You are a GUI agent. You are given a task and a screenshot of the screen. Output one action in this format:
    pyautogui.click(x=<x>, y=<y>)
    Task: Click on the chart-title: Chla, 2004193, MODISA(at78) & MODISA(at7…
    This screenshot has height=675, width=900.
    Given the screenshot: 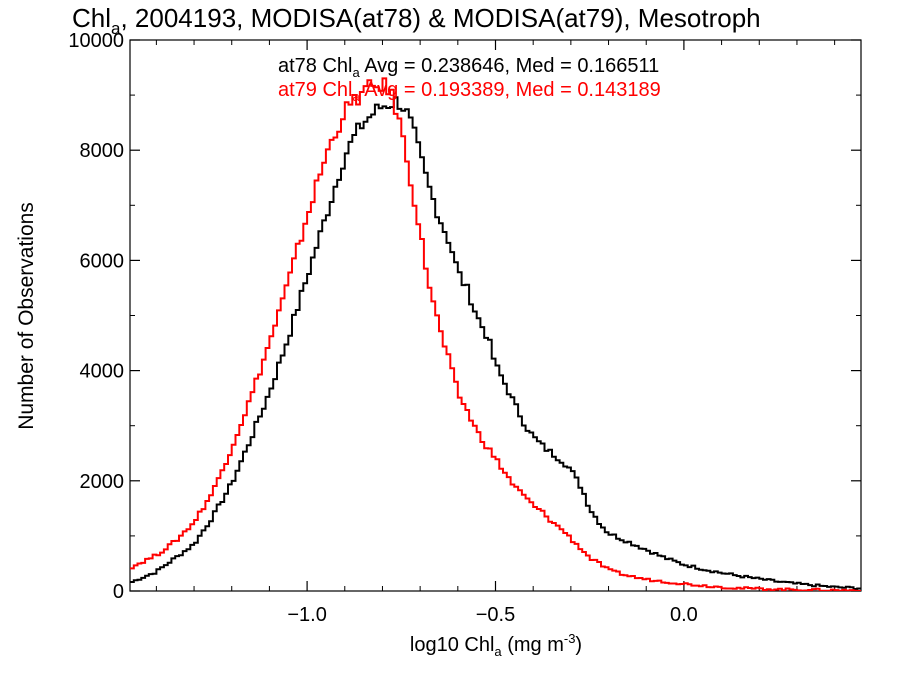 What is the action you would take?
    pyautogui.click(x=416, y=20)
    